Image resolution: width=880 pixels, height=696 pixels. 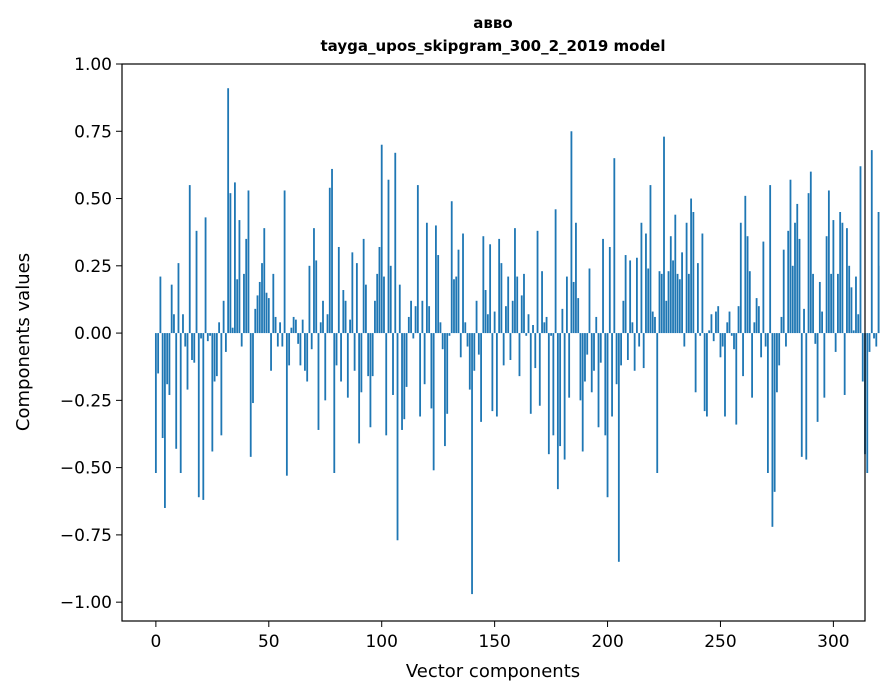 I want to click on x-axis-label: Vector components, so click(x=493, y=671).